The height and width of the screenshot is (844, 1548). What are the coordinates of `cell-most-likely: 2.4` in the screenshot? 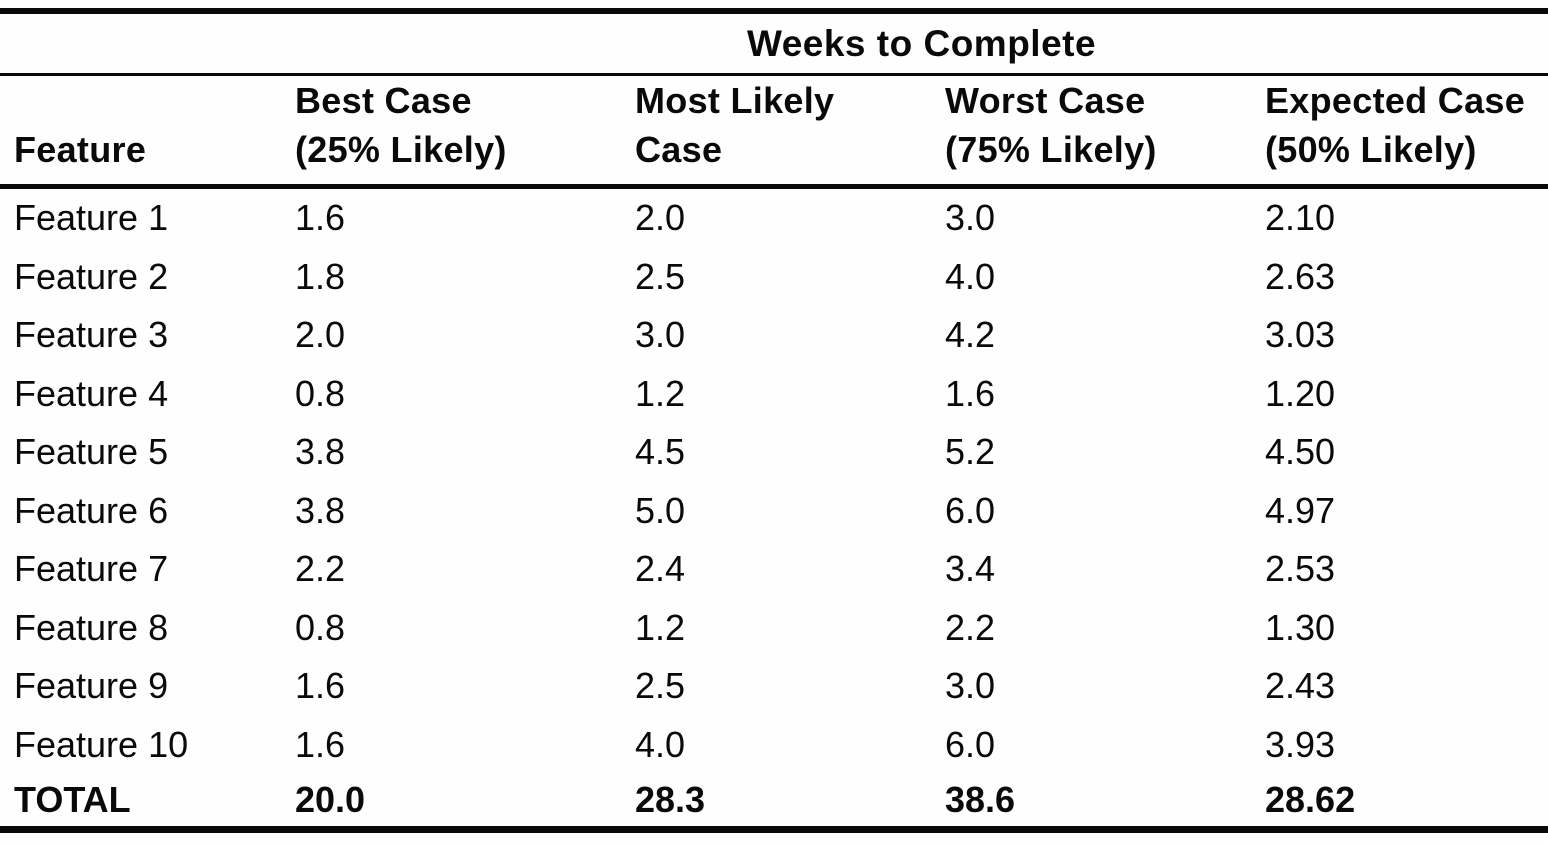 It's located at (660, 569).